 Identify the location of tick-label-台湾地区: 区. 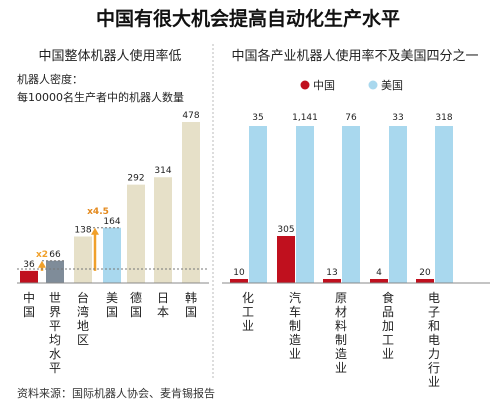
(83, 340).